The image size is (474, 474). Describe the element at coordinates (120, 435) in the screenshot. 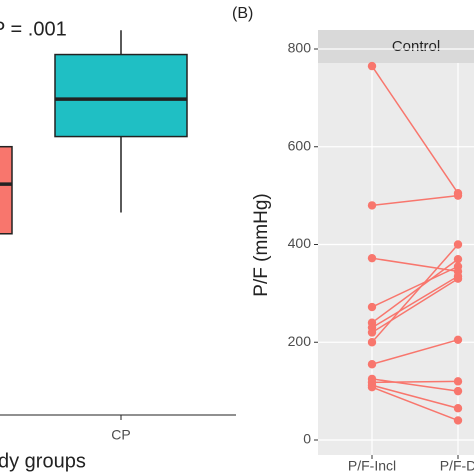

I see `x-tick-label: CP` at that location.